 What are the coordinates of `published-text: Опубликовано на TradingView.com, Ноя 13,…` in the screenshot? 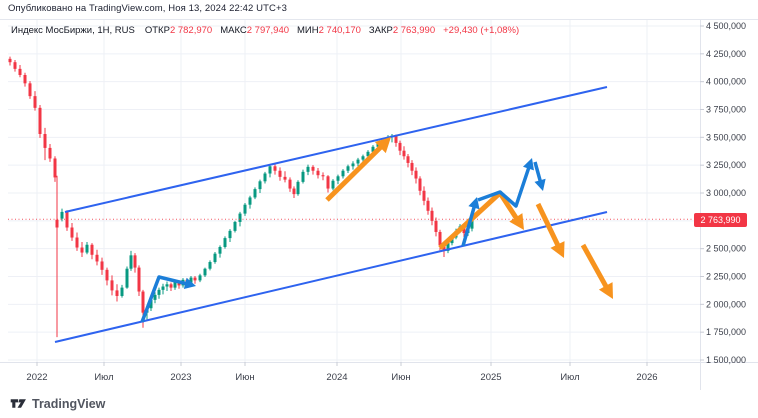 It's located at (147, 8).